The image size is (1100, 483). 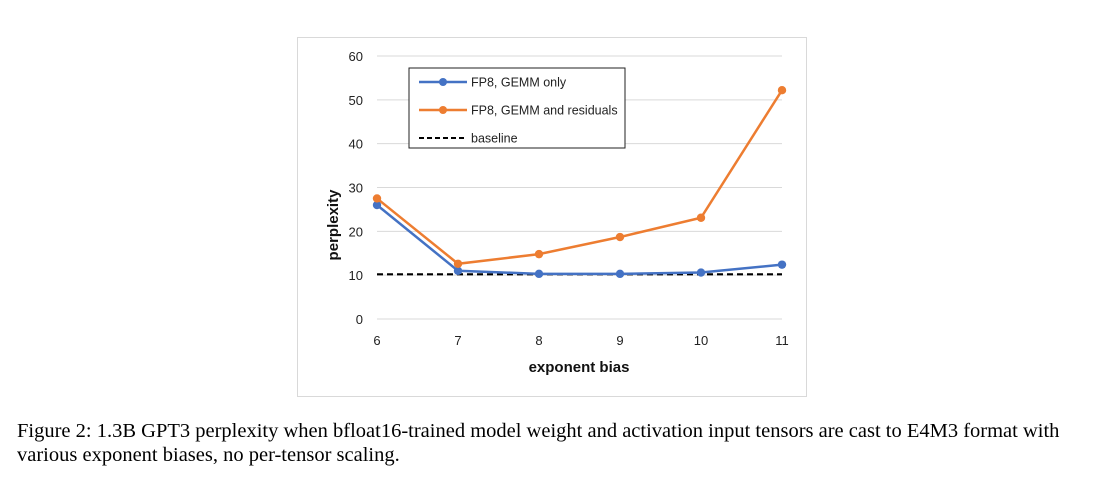 I want to click on y-tick-label: 20, so click(x=356, y=231).